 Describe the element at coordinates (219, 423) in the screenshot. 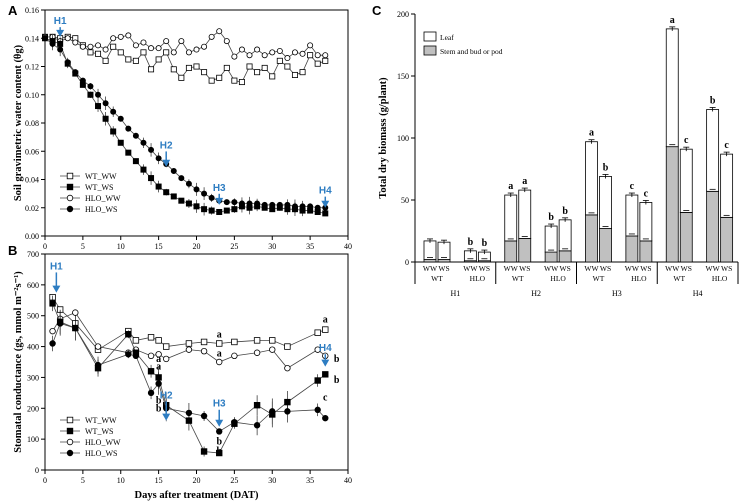

I see `panel-b-annotation-h3-head` at that location.